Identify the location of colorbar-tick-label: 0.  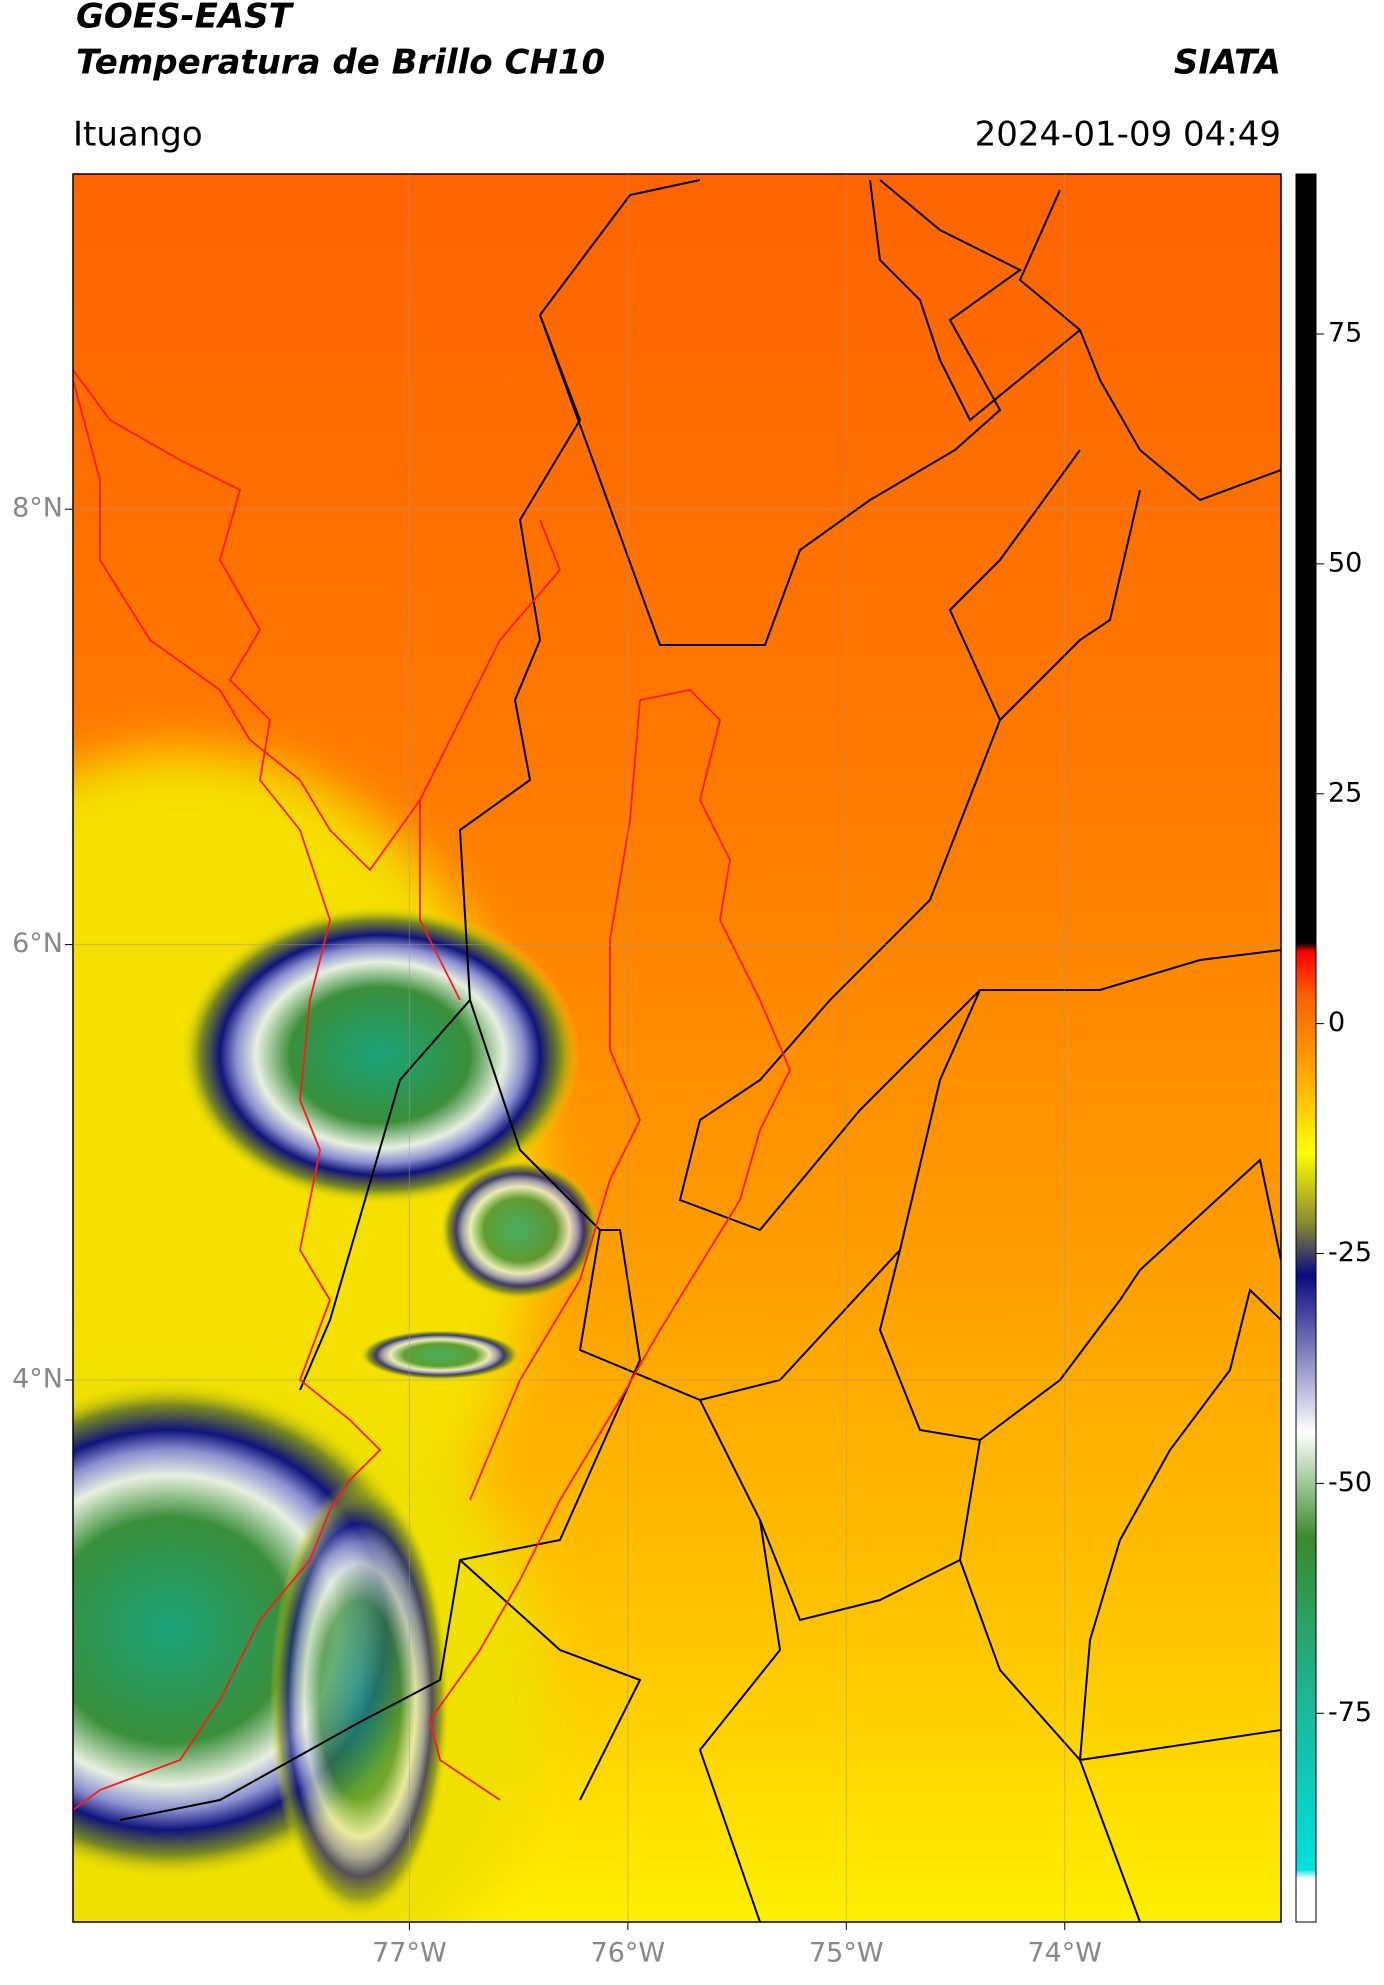
(1336, 1022).